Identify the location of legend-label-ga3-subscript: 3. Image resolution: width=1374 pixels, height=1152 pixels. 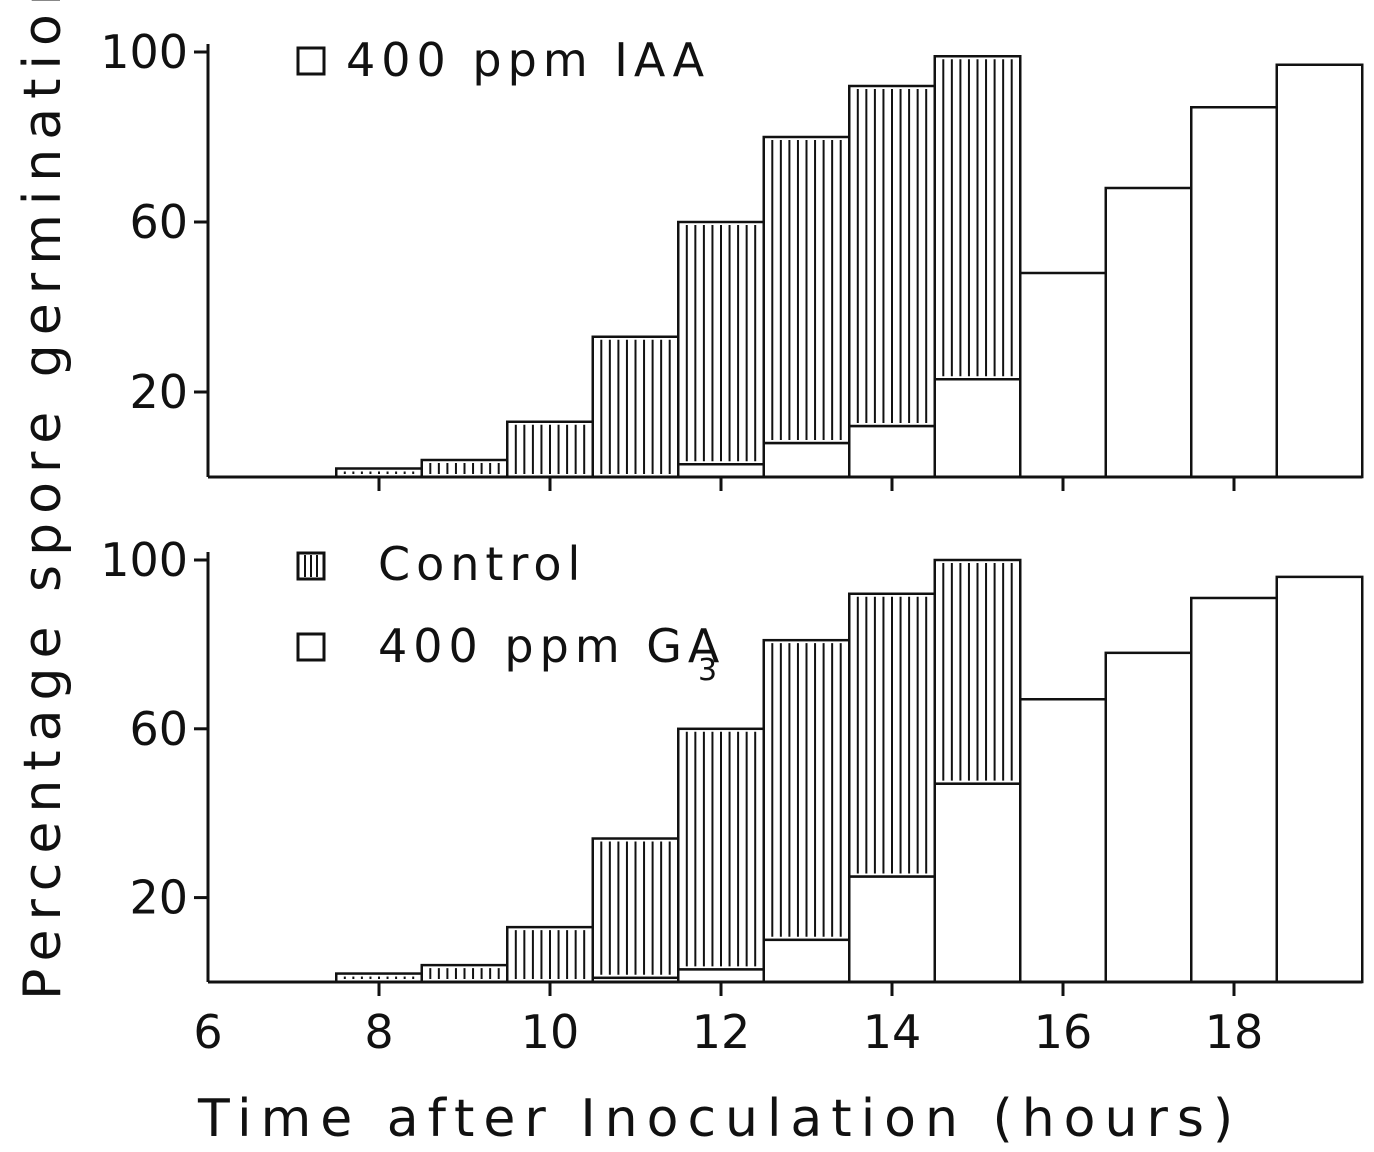
(707, 670).